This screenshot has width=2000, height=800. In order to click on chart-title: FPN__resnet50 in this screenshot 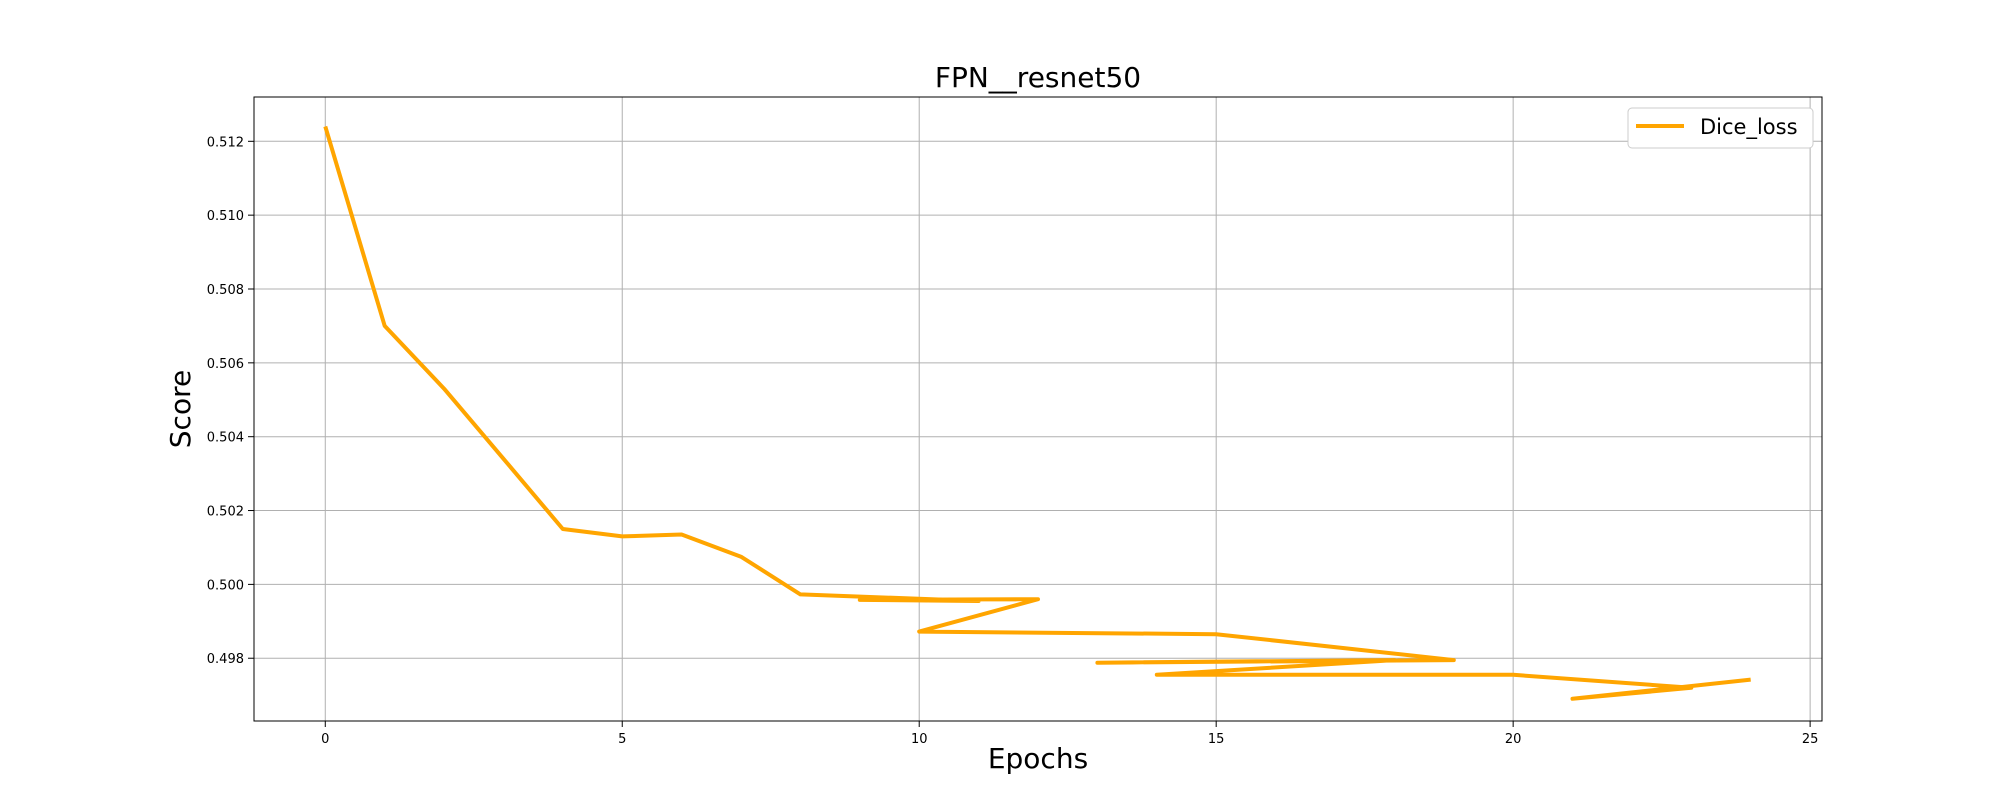, I will do `click(1038, 77)`.